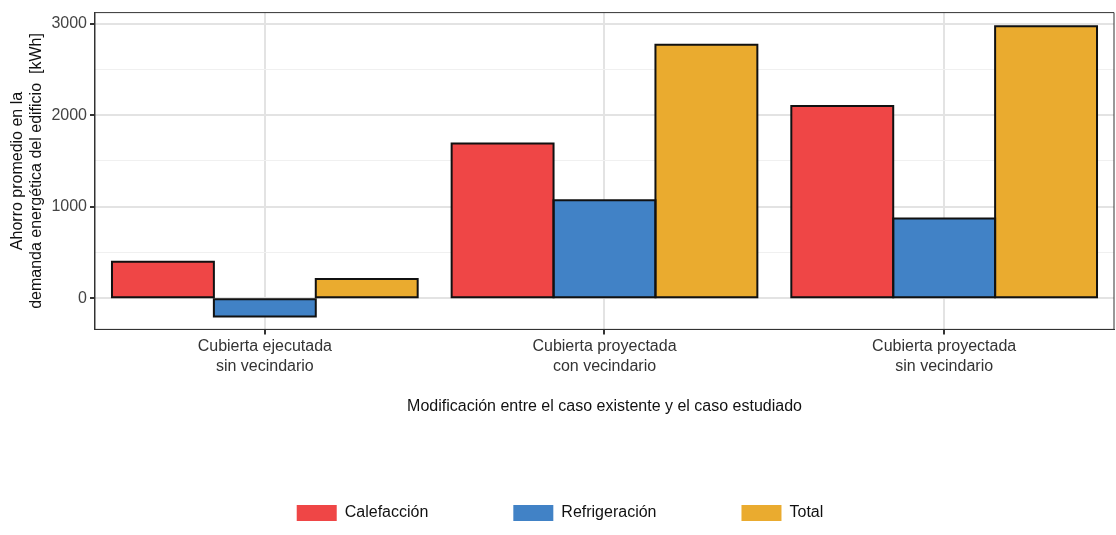 This screenshot has width=1116, height=535. Describe the element at coordinates (806, 512) in the screenshot. I see `legend-label: Total` at that location.